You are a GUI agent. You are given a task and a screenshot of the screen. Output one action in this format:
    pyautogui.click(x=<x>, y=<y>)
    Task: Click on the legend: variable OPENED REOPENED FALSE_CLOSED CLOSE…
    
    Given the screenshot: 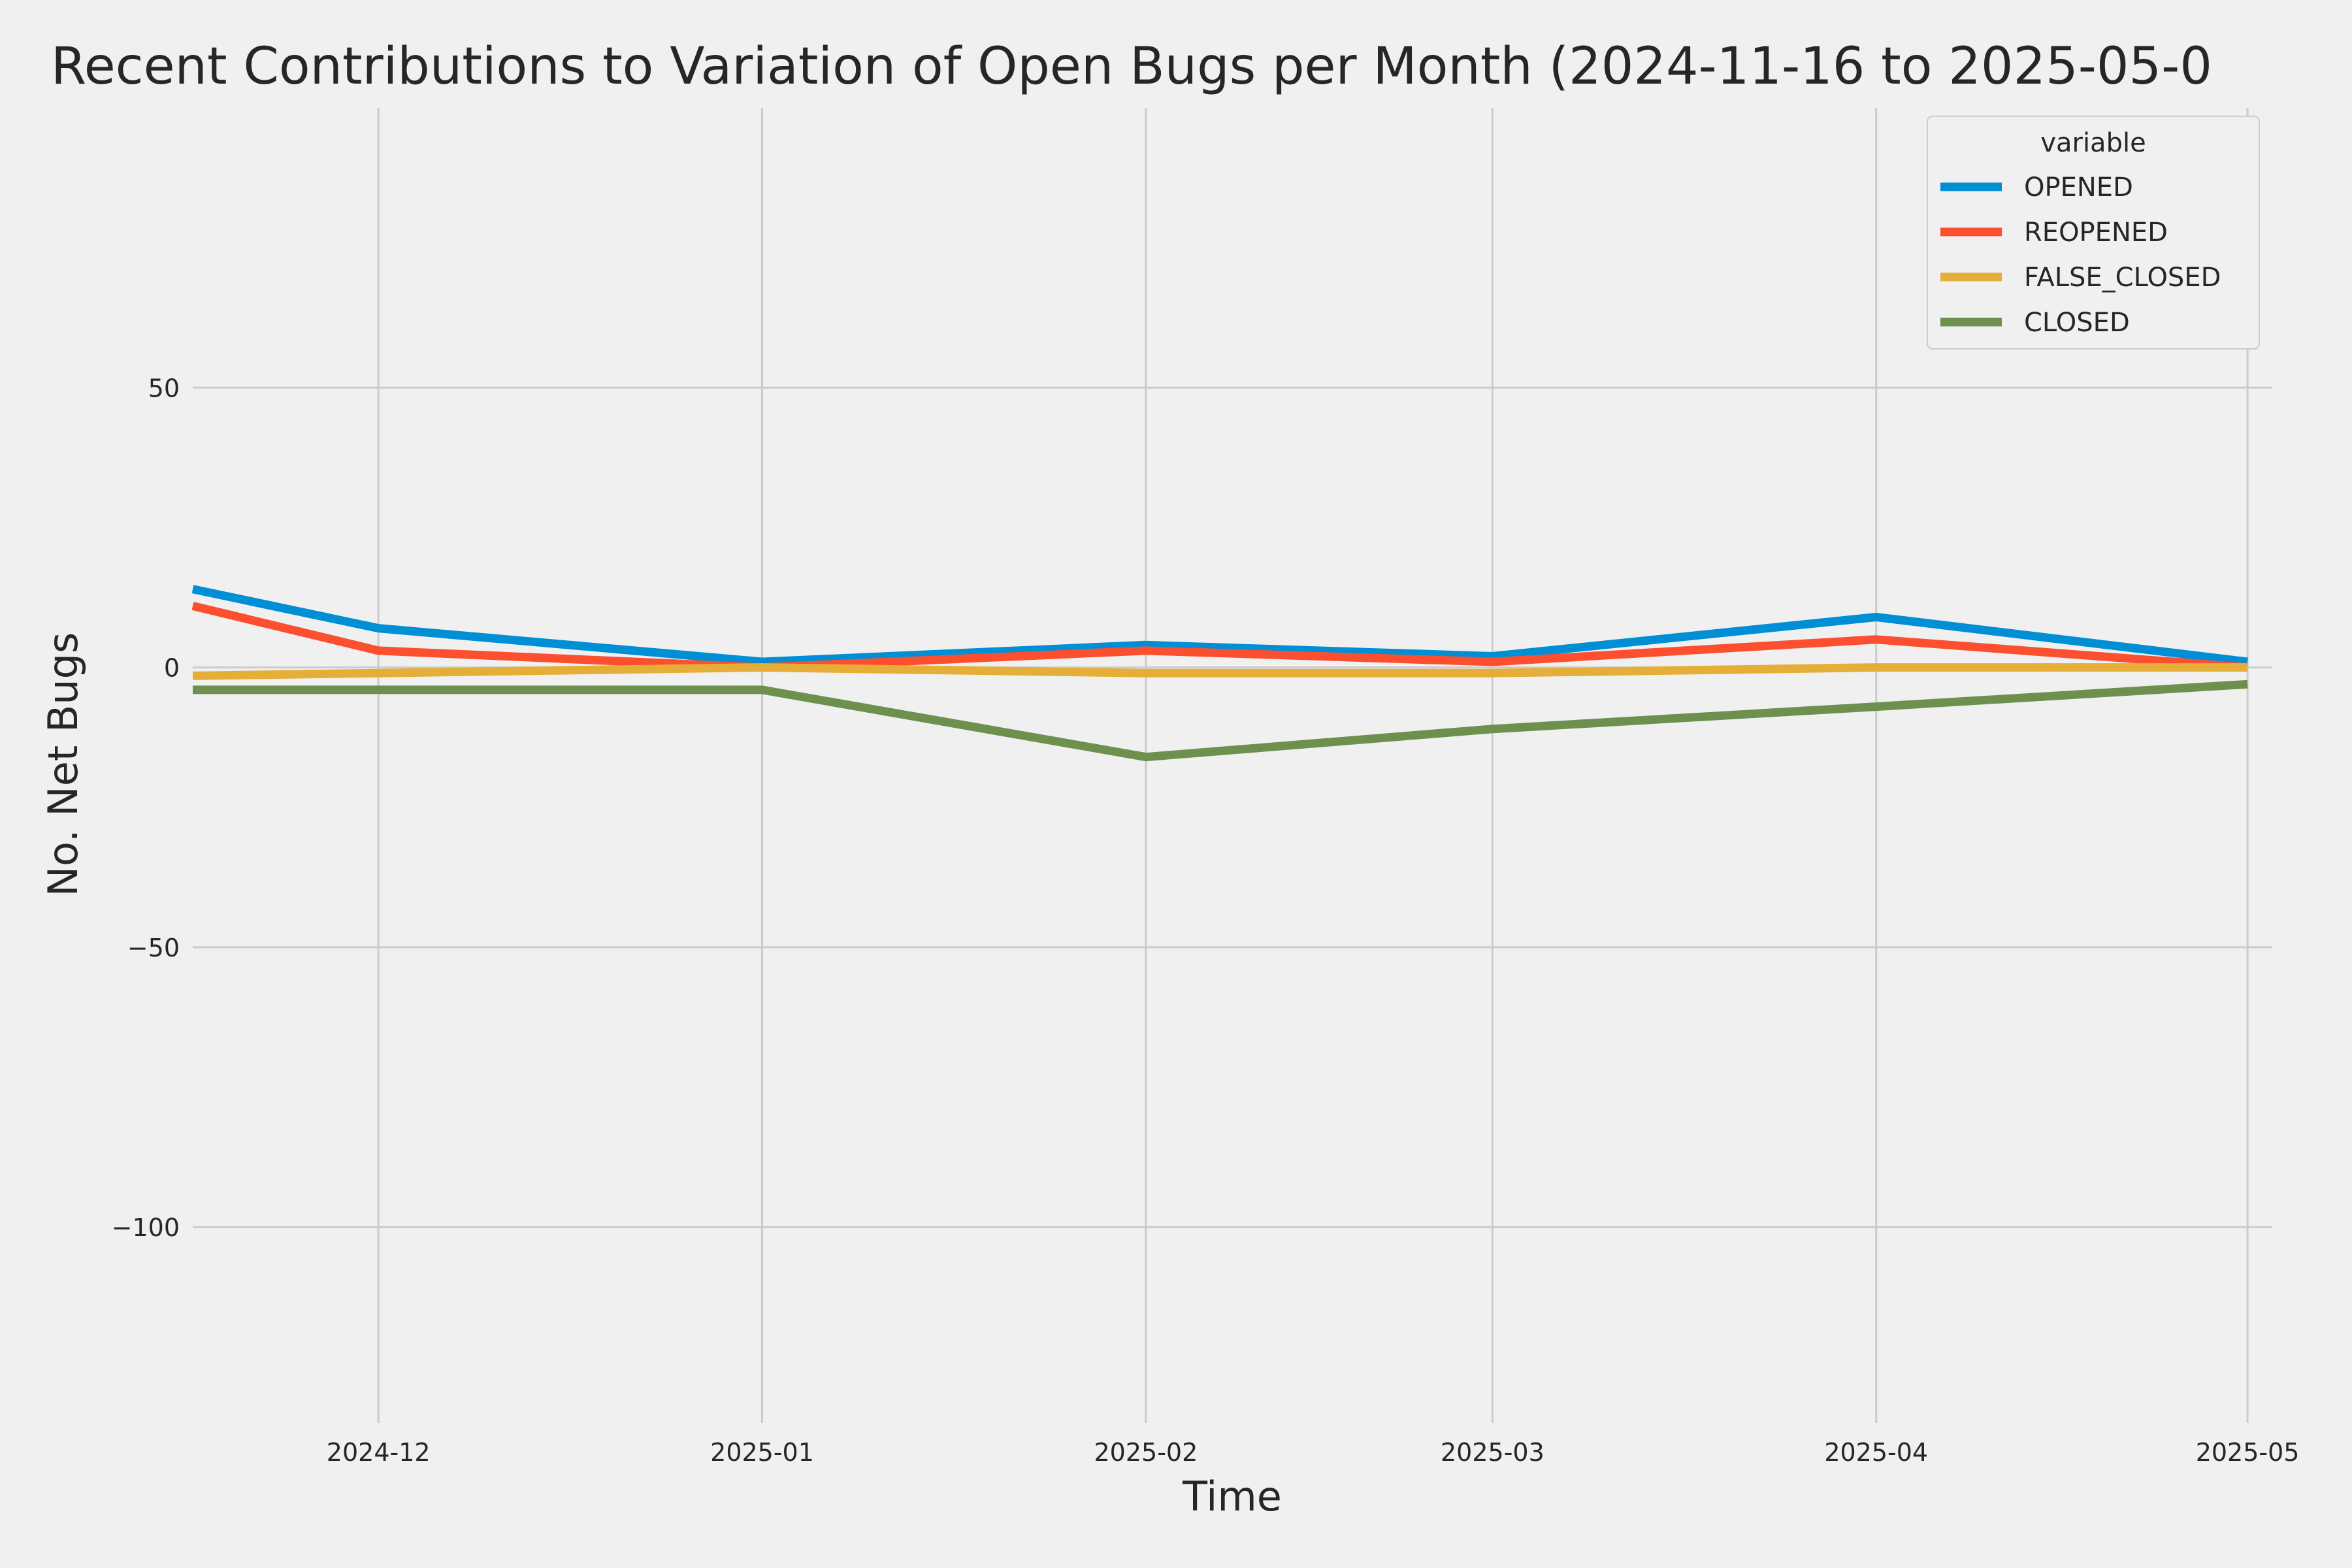 What is the action you would take?
    pyautogui.click(x=2093, y=233)
    